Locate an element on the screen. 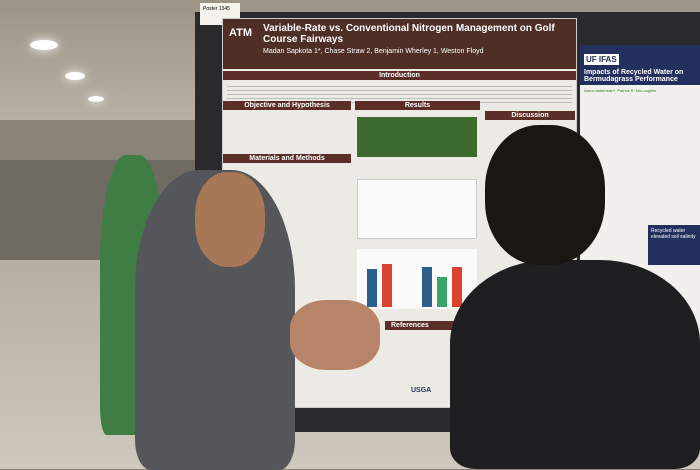 The image size is (700, 470). adjacent-poster-authors: Aaron Ackerman*, Patrick R. McLoughlin is located at coordinates (620, 90).